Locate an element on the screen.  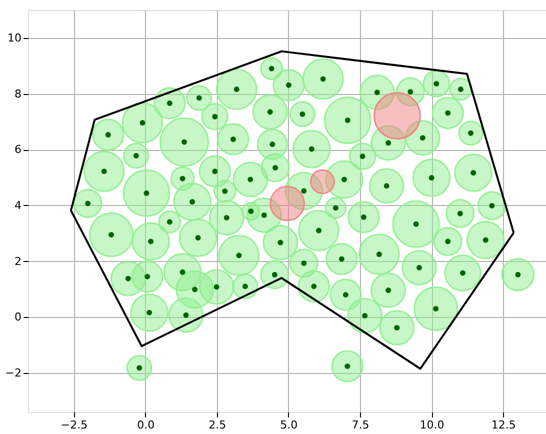
x-tick-label: −2.5 is located at coordinates (74, 425).